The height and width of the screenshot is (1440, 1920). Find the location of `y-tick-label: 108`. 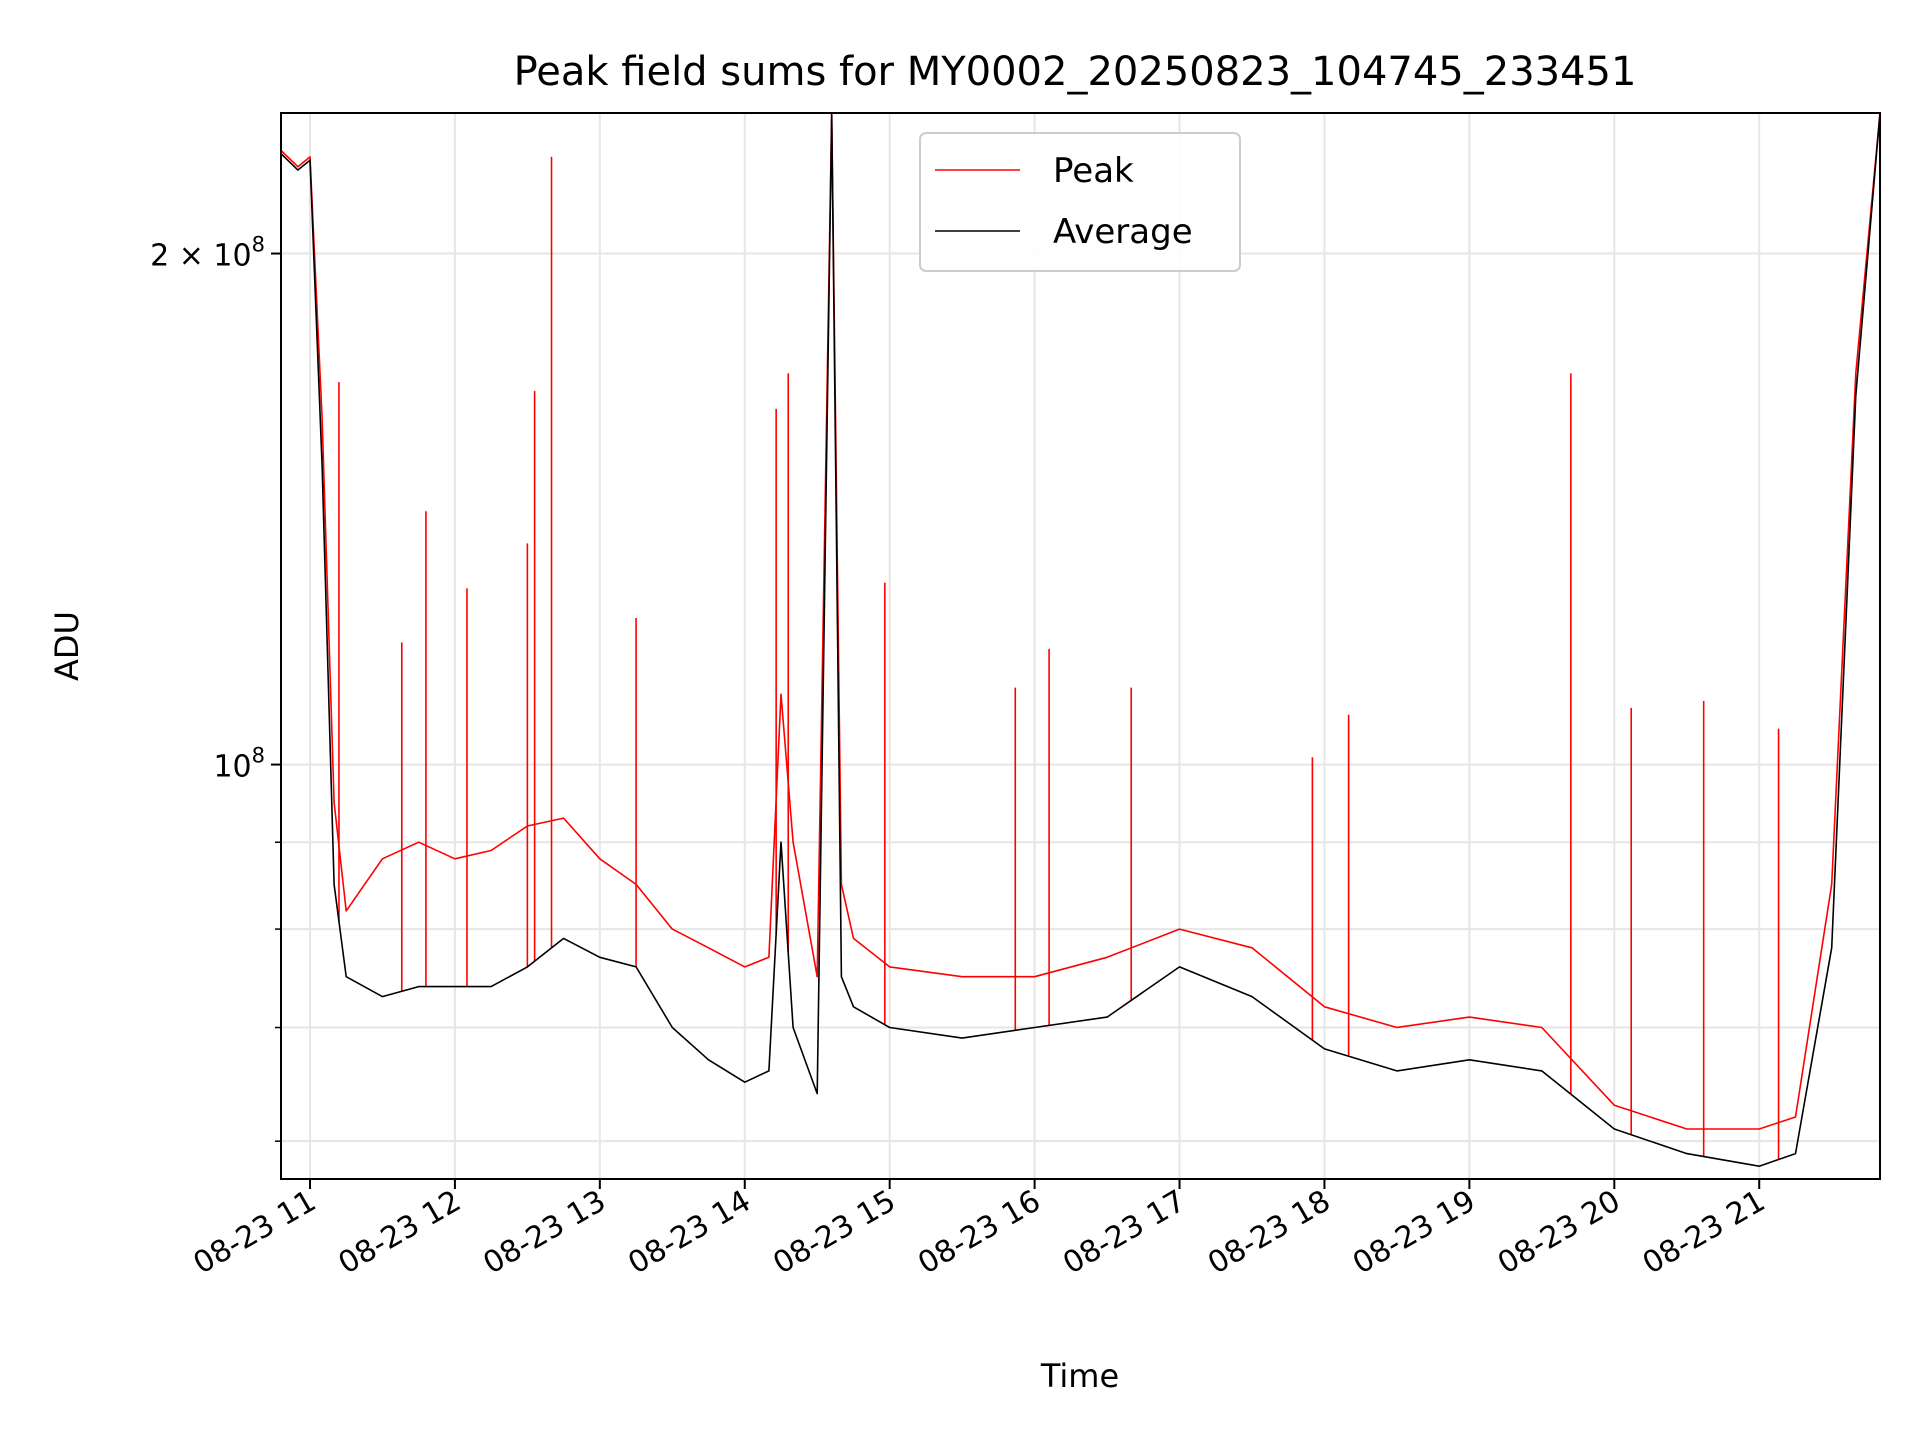

y-tick-label: 108 is located at coordinates (239, 764).